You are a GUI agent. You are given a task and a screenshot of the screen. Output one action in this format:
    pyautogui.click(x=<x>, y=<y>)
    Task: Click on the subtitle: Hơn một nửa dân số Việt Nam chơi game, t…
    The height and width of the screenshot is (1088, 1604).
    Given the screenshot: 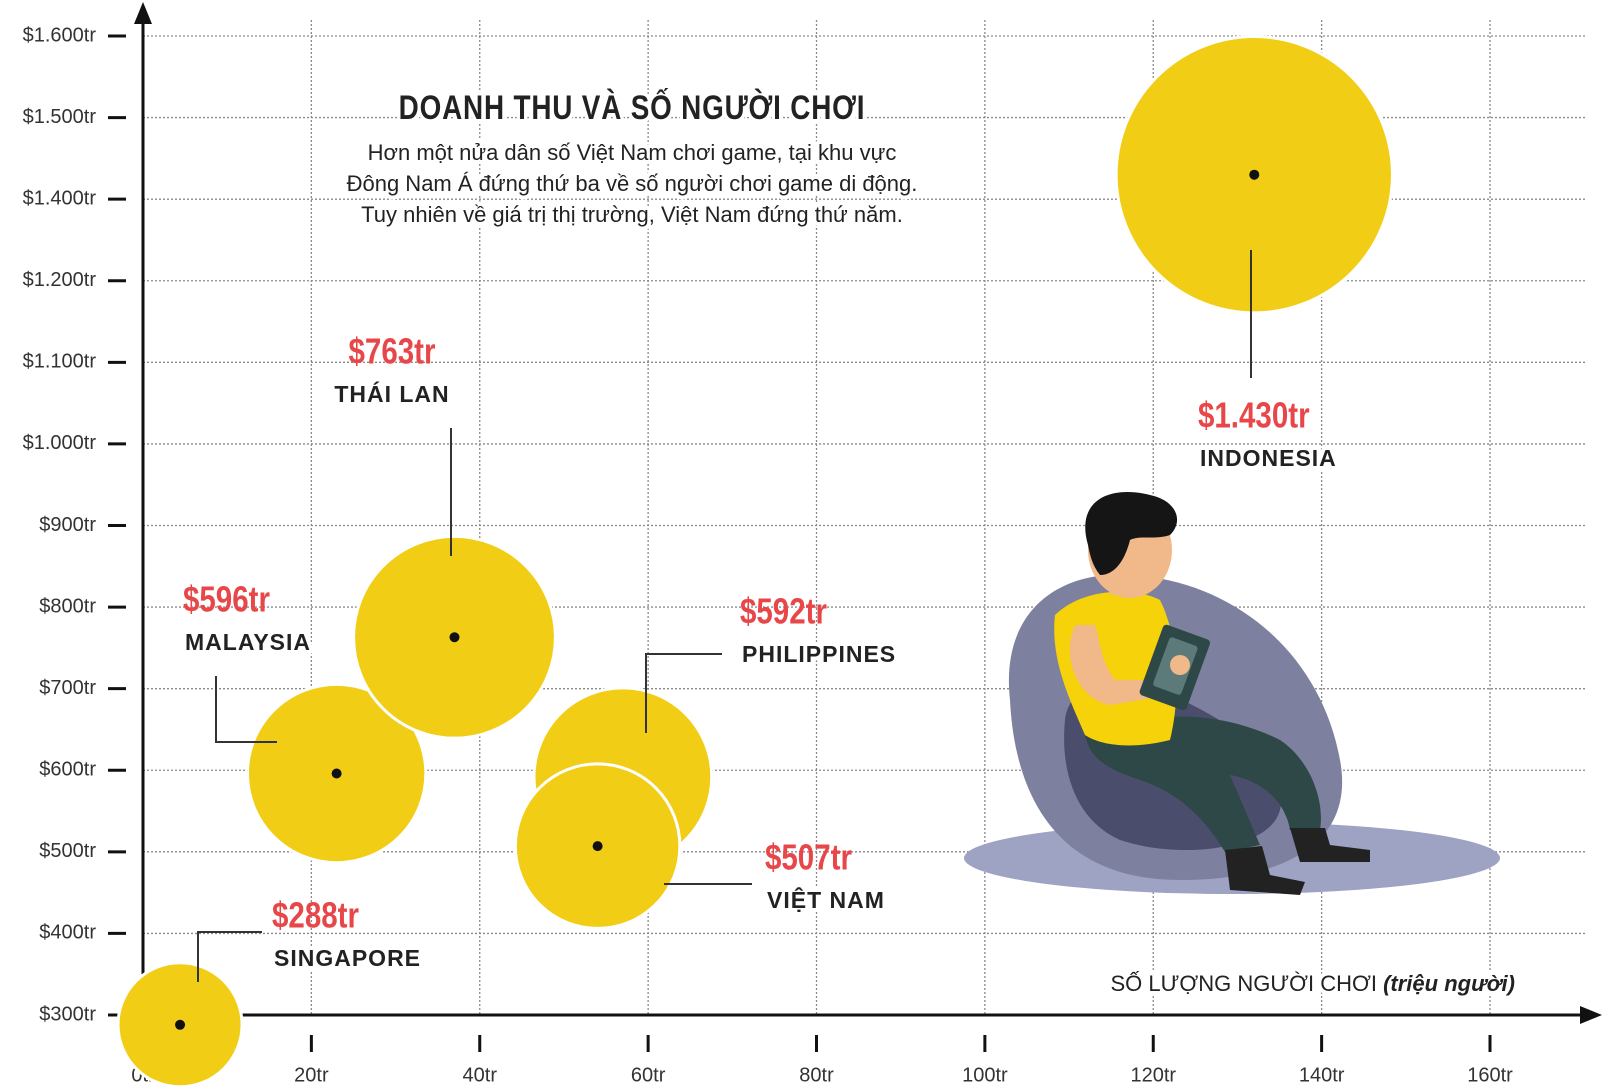 What is the action you would take?
    pyautogui.click(x=632, y=152)
    